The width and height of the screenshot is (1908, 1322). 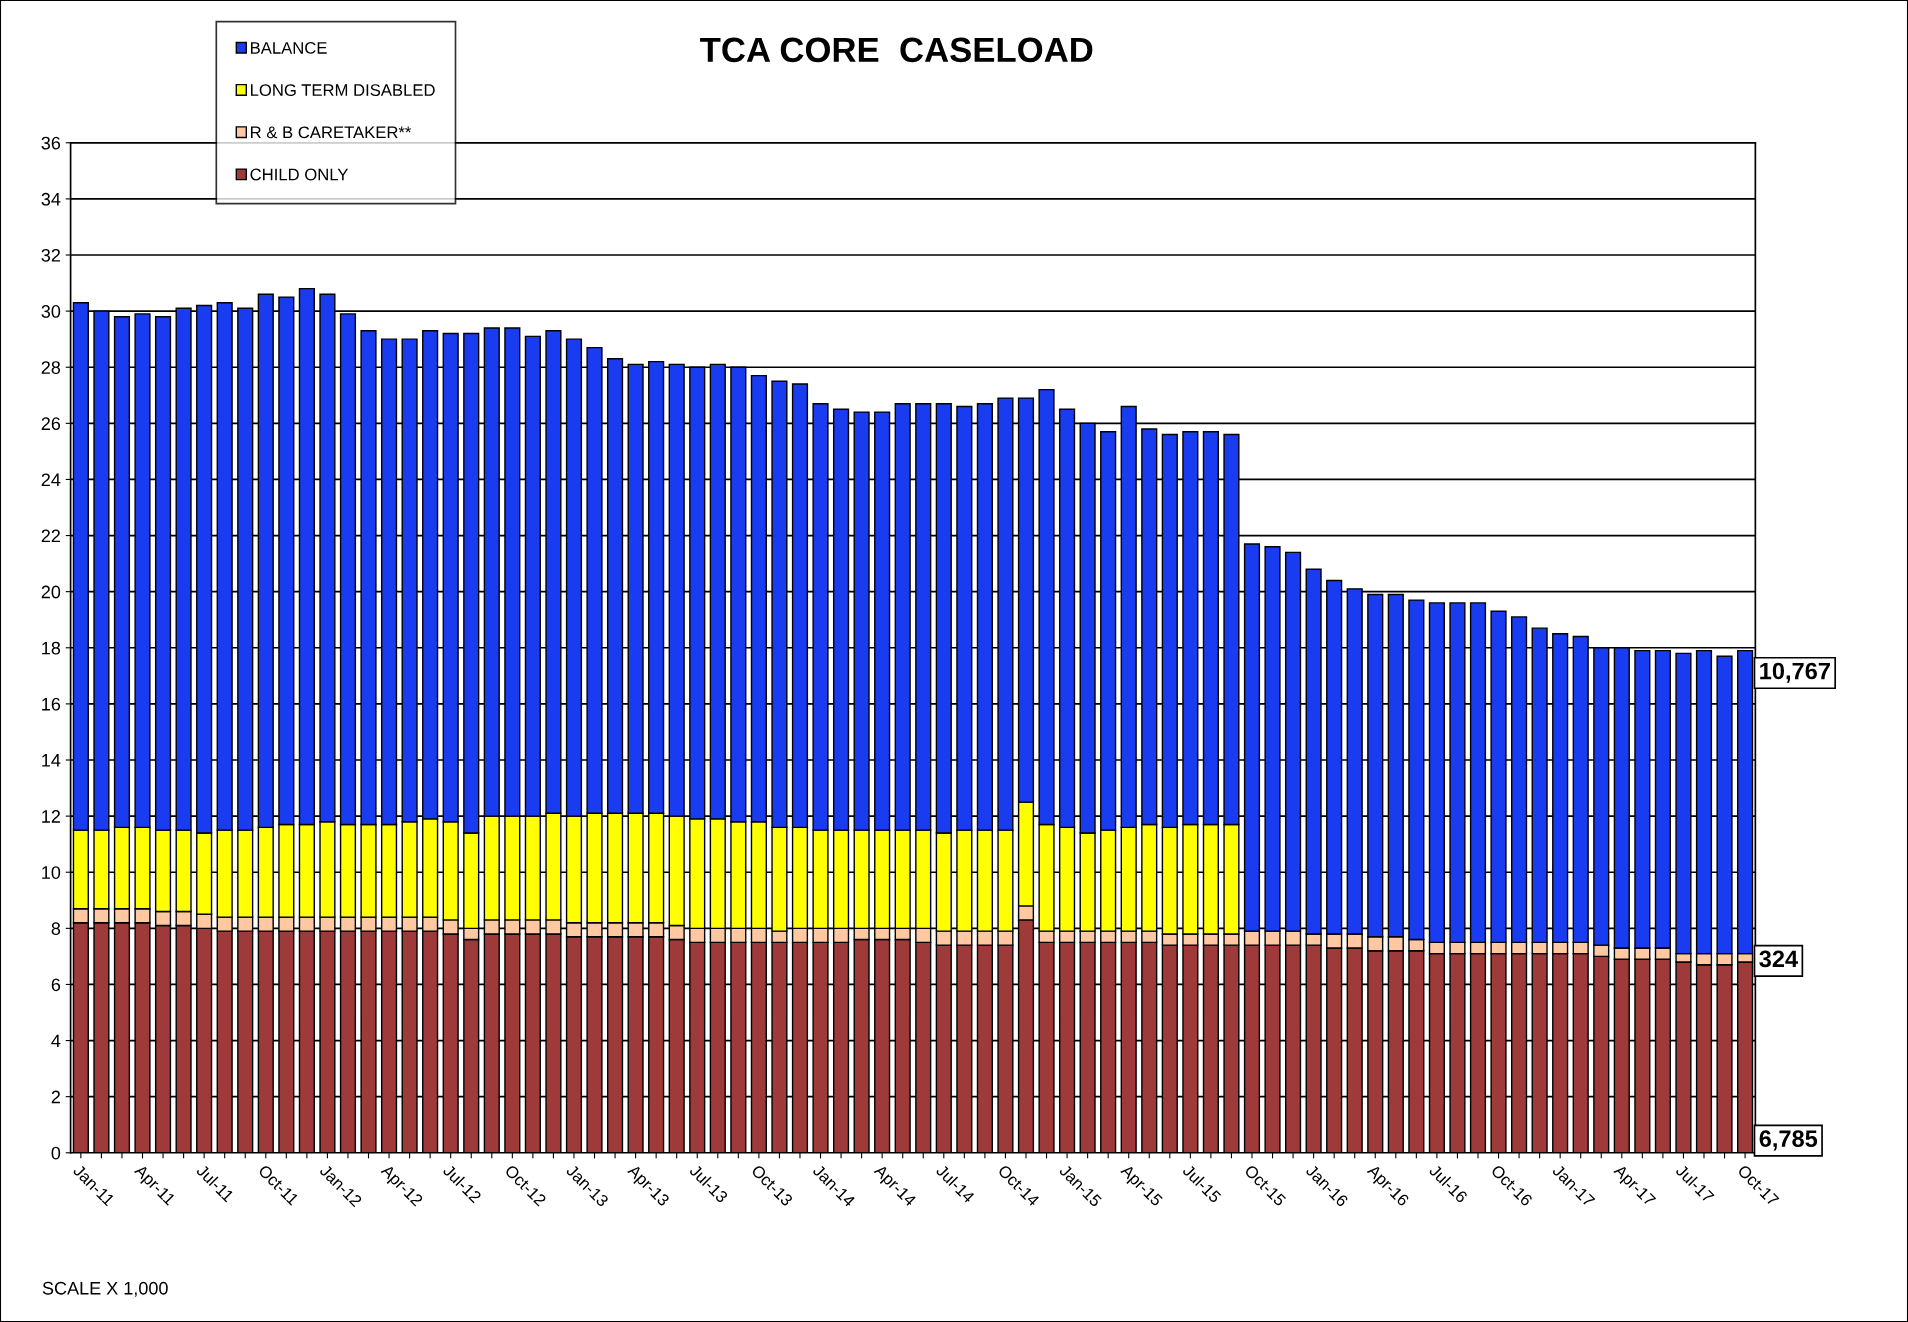 I want to click on y-tick-label: 24, so click(x=51, y=479).